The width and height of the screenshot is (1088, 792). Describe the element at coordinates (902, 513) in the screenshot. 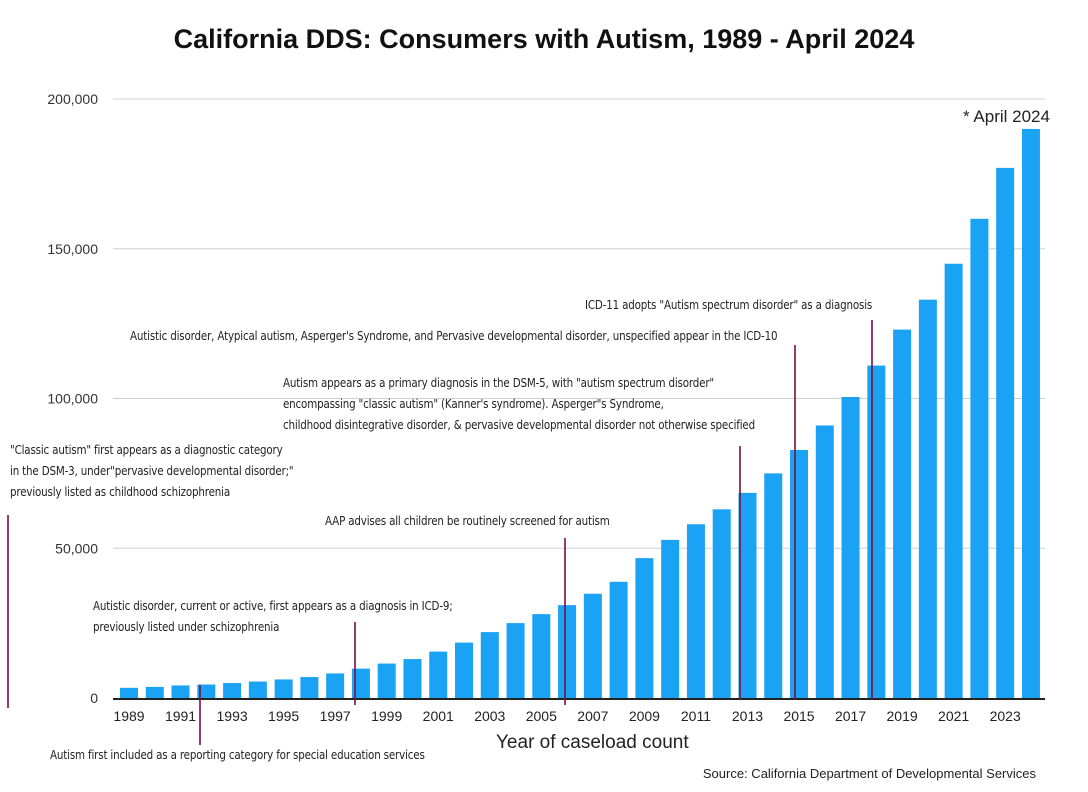

I see `bar-2019` at that location.